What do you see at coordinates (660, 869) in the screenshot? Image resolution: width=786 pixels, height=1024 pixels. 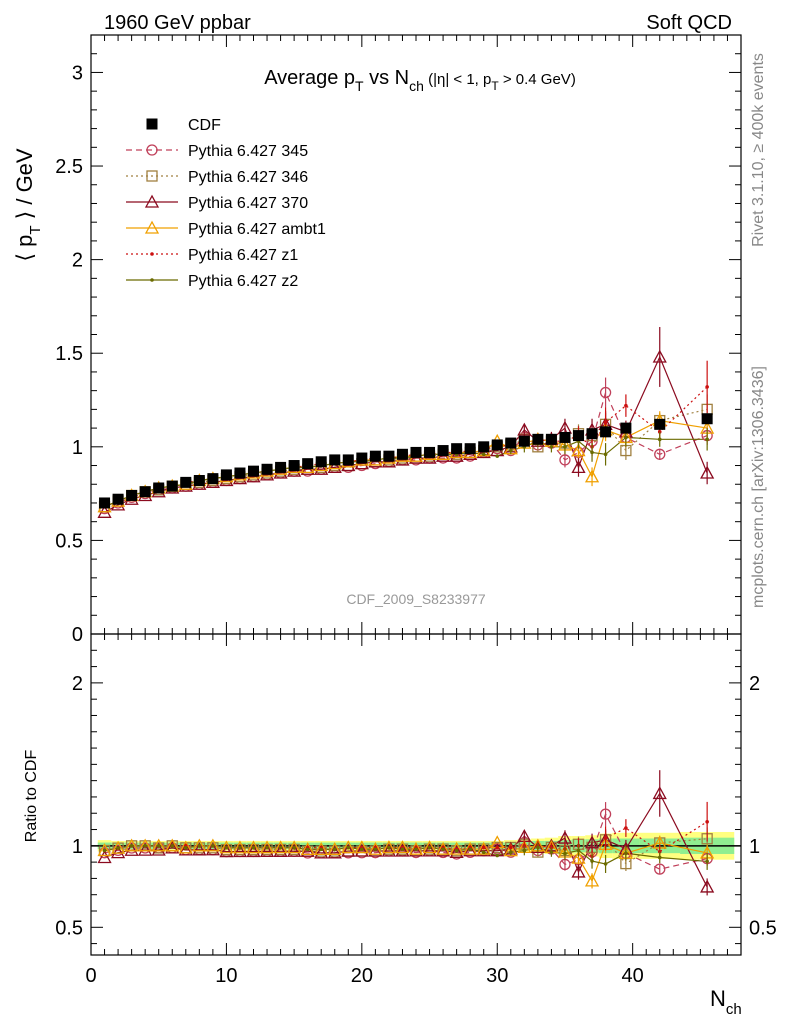 I see `ratio-point-p345` at bounding box center [660, 869].